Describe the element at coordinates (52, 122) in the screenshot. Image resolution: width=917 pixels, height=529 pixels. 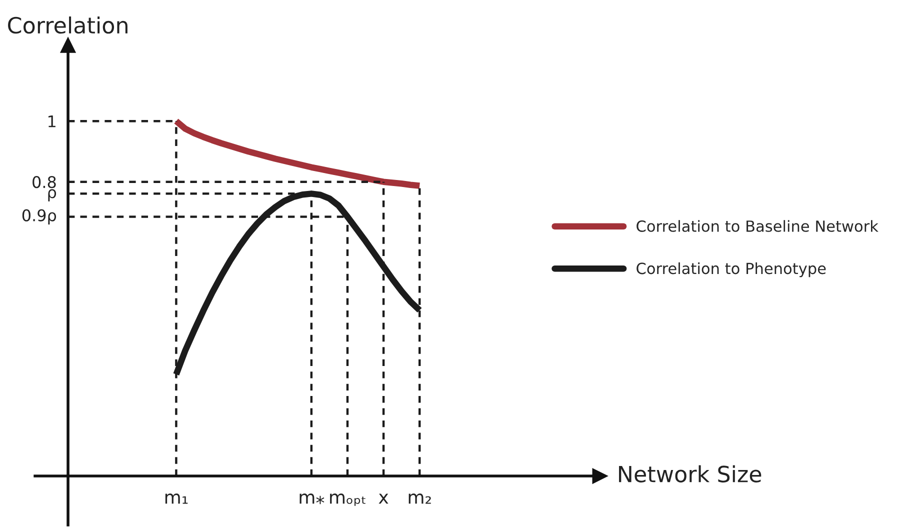
I see `y-tick-label: 1` at that location.